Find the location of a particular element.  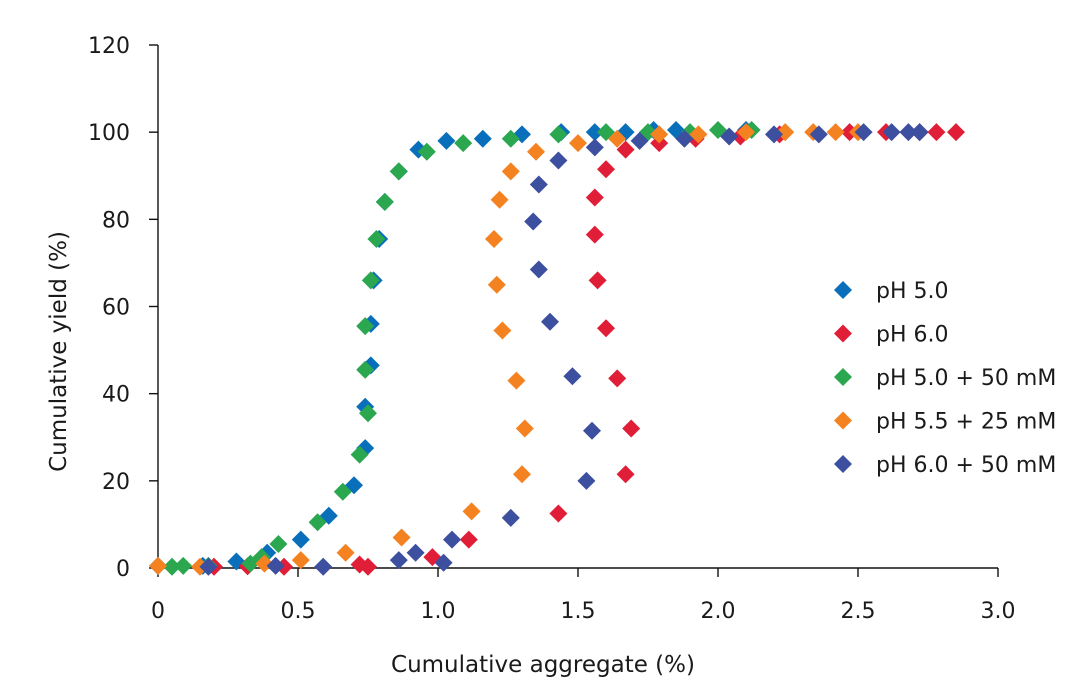

x-tick-label: 2.5 is located at coordinates (858, 611).